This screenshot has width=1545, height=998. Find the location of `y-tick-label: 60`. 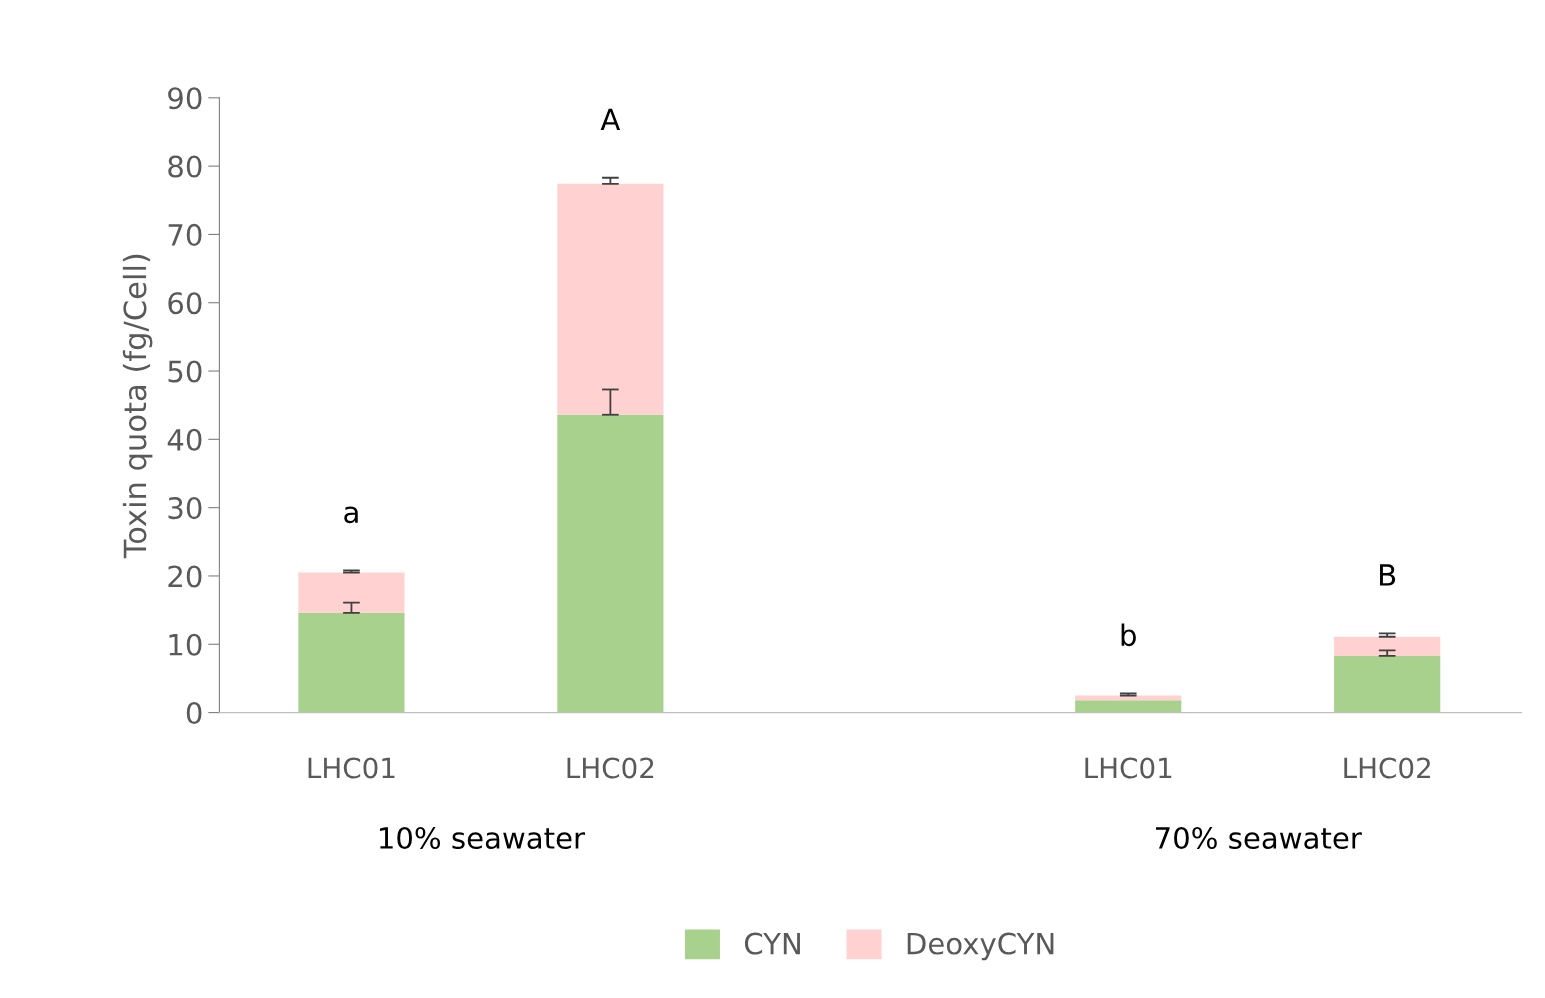

y-tick-label: 60 is located at coordinates (185, 303).